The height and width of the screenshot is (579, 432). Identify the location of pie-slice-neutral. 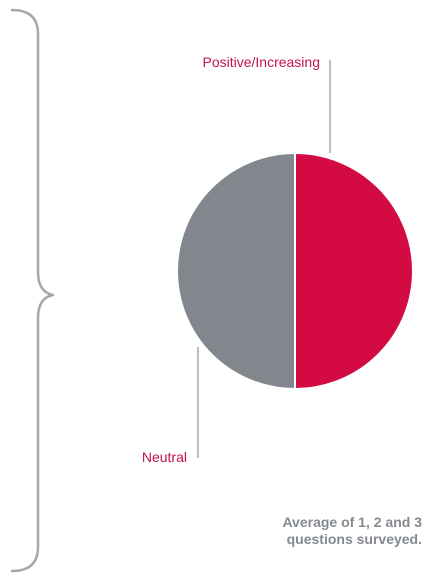
(236, 271).